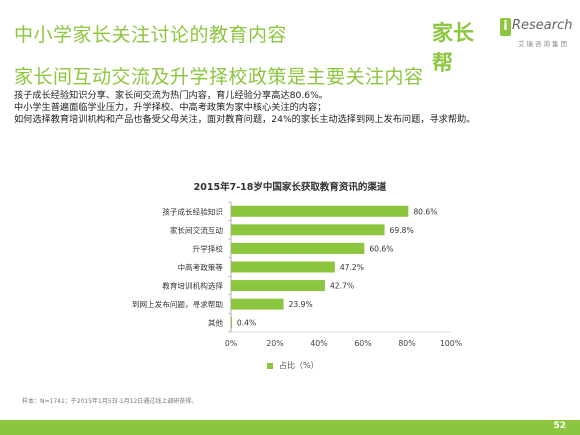  I want to click on description-line: 孩子成长经验知识分享、家长间交流为热门内容，育儿经验分享高达80.6%。, so click(171, 95).